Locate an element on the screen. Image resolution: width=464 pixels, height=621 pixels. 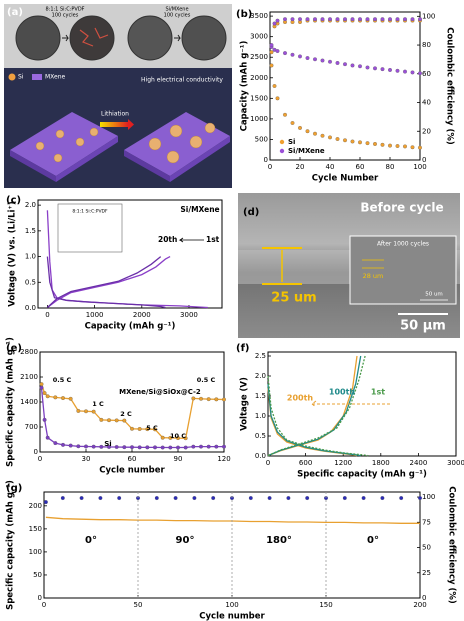
y-tick-label: 500 is located at coordinates (261, 139).